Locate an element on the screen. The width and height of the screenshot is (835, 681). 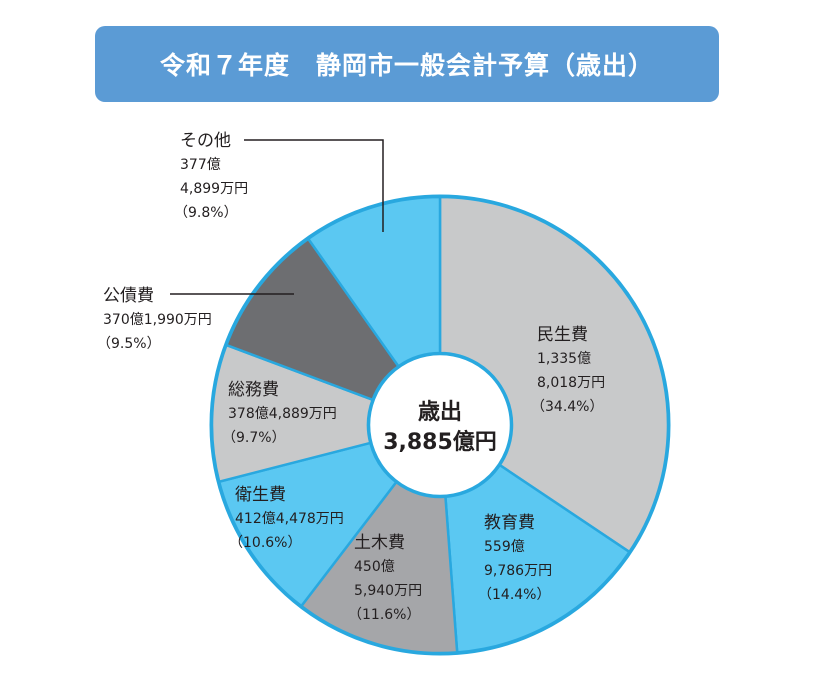
slice-label-name-7: その他 is located at coordinates (205, 141).